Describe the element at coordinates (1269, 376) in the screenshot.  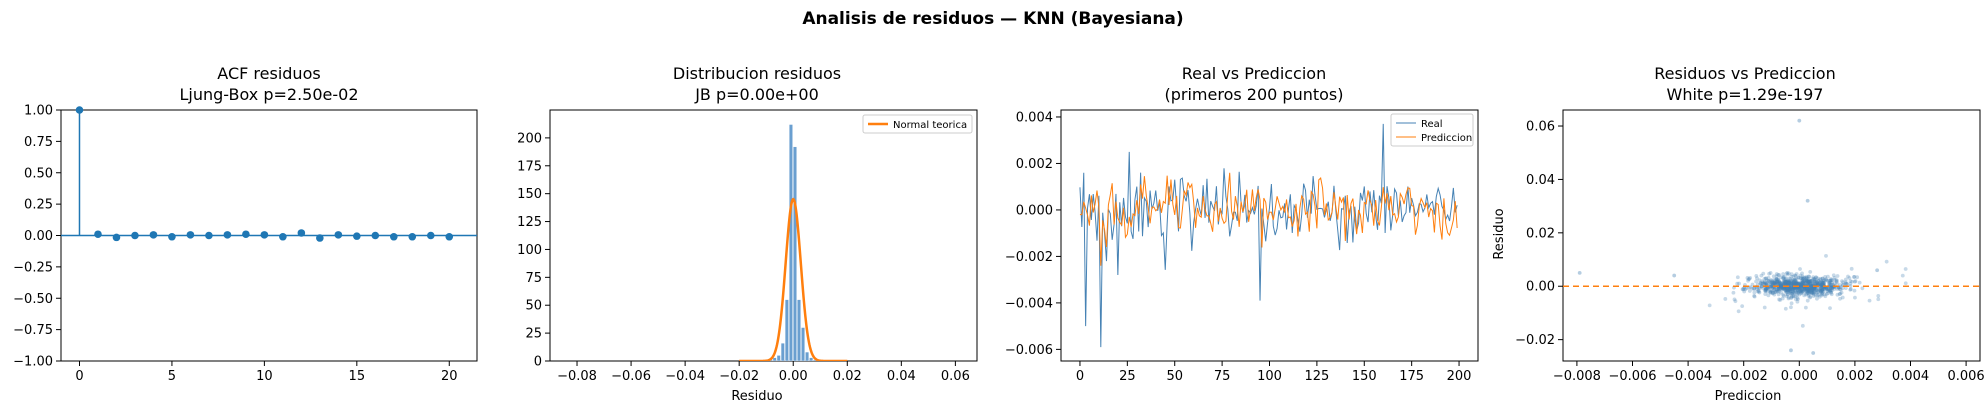
I see `line-xtick-label: 100` at that location.